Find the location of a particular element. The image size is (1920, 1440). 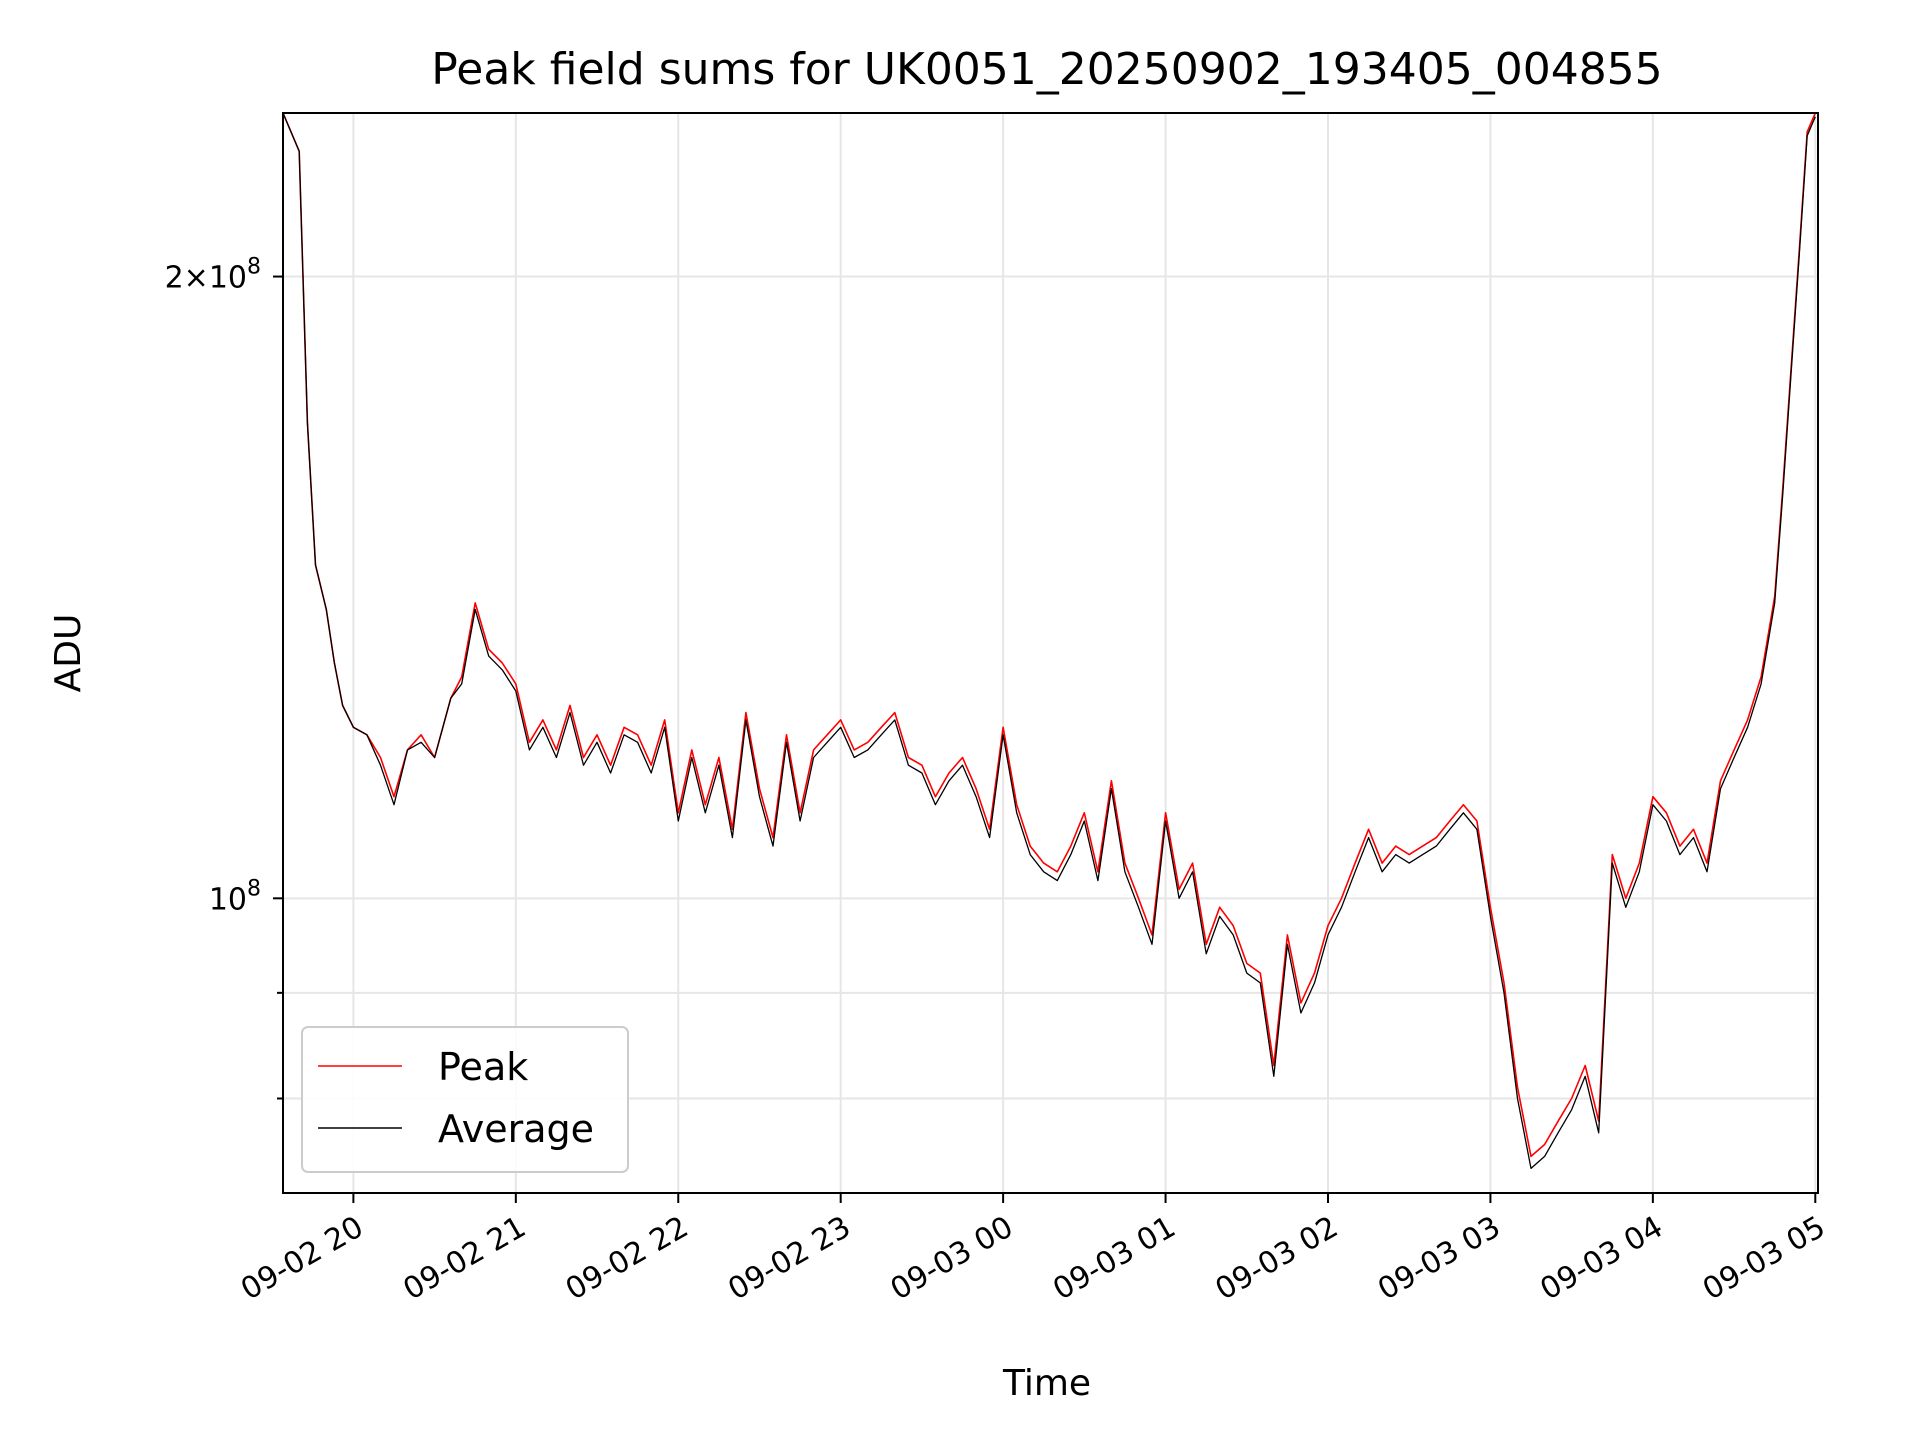

y-axis-label: ADU is located at coordinates (68, 653).